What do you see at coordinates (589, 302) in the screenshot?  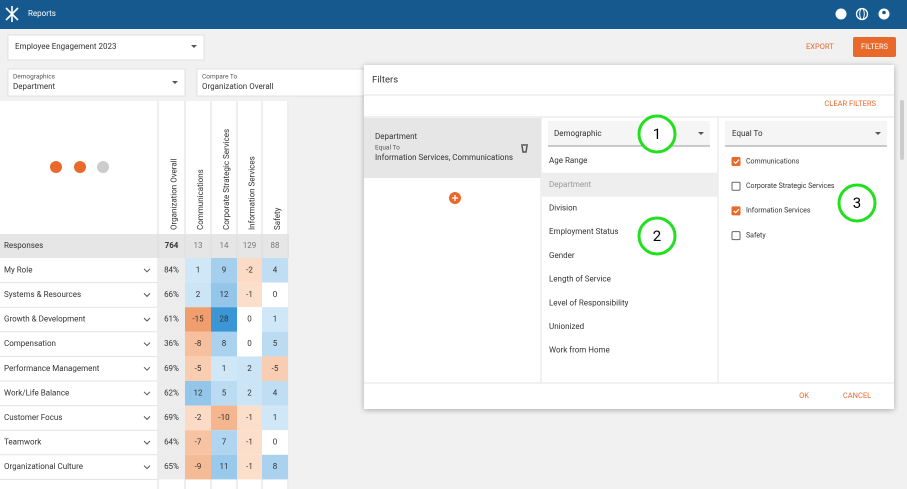 I see `field-option: Level of Responsibility` at bounding box center [589, 302].